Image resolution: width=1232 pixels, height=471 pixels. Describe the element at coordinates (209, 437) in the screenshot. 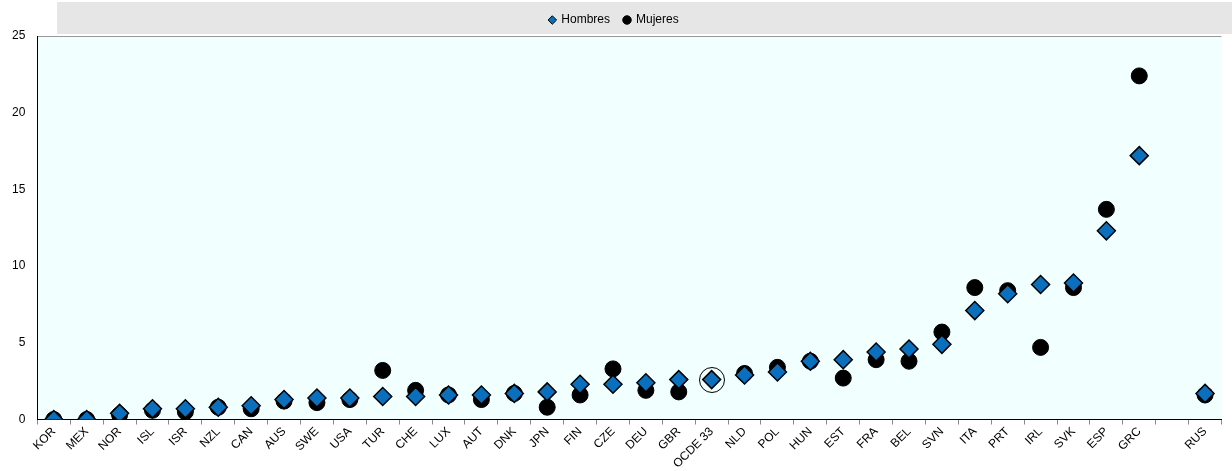

I see `x-tick-label: NZL` at that location.